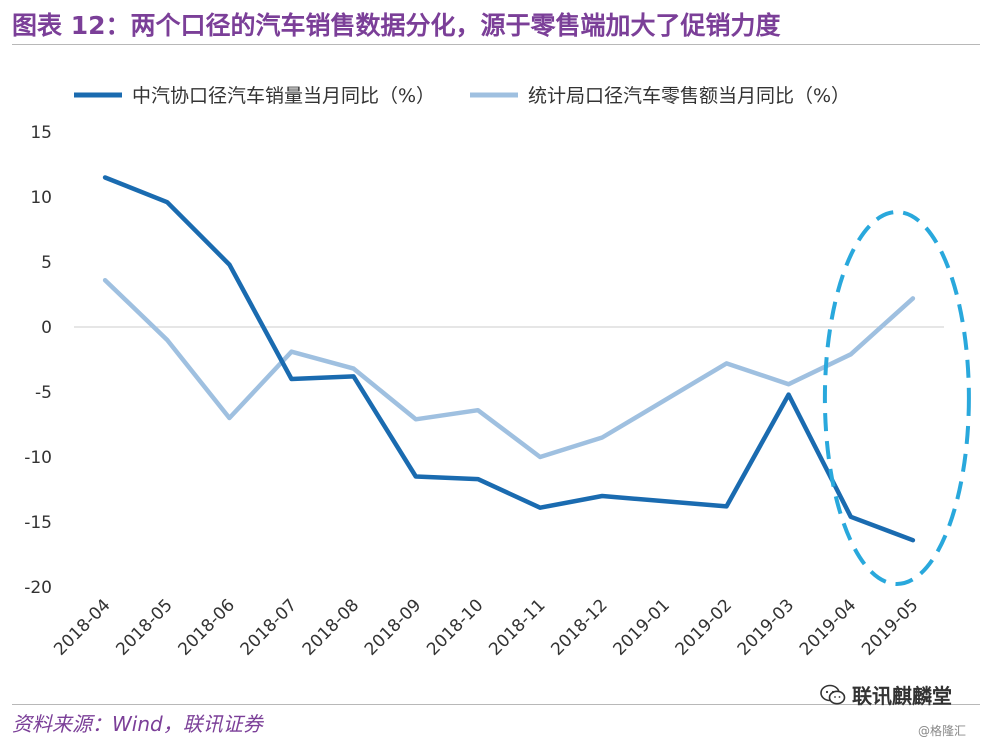 The image size is (1000, 742). Describe the element at coordinates (462, 96) in the screenshot. I see `legend: 中汽协口径汽车销量当月同比（%） 统计局口径汽车零售额当月同比（%）` at that location.